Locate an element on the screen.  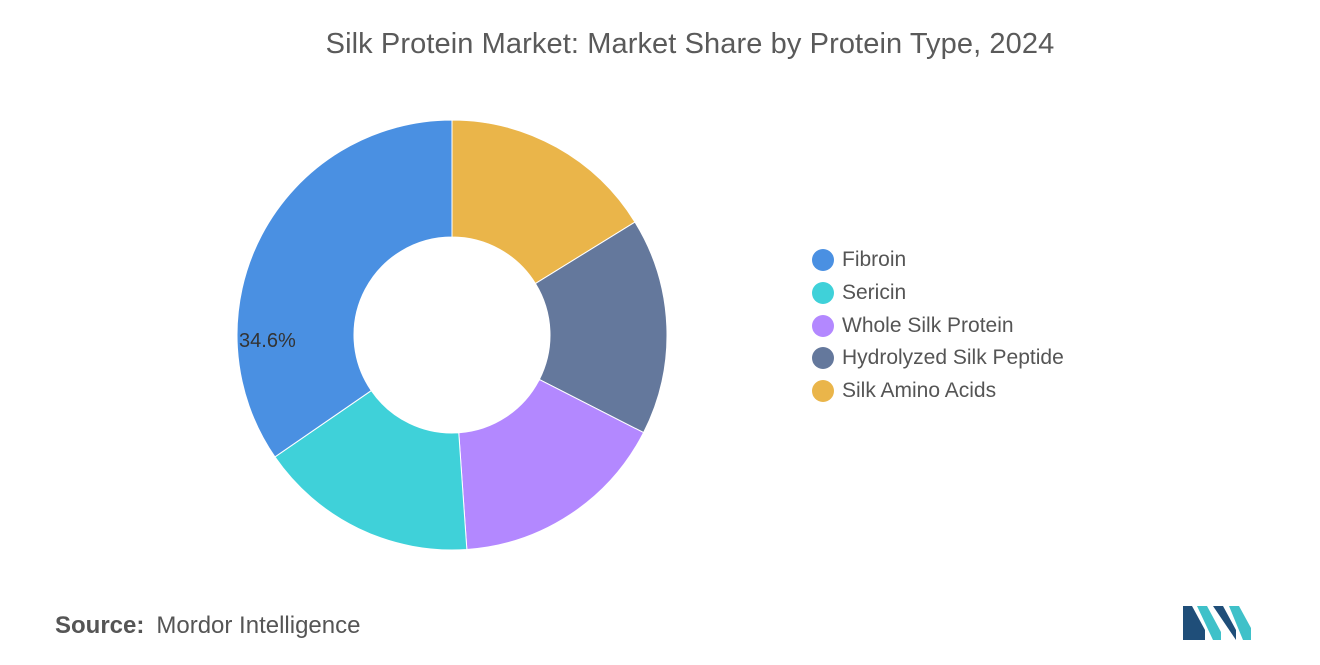
data-label-fibroin: 34.6% is located at coordinates (267, 341).